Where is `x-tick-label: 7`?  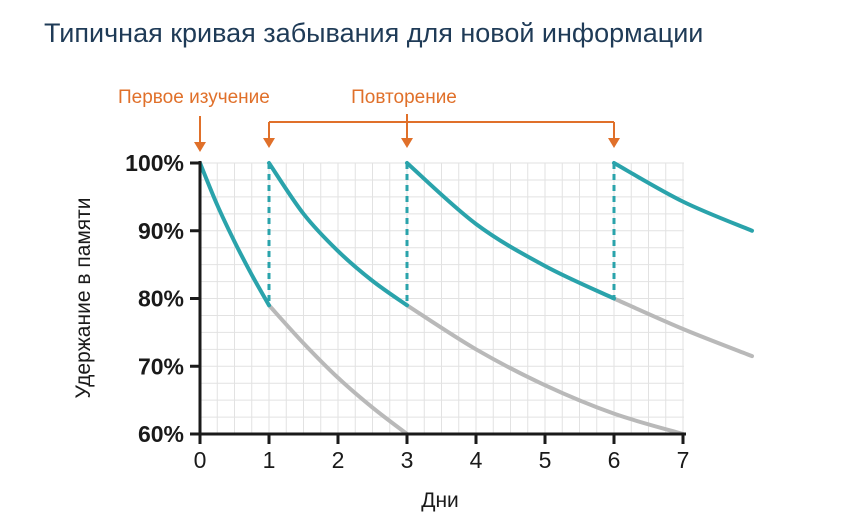 x-tick-label: 7 is located at coordinates (683, 460).